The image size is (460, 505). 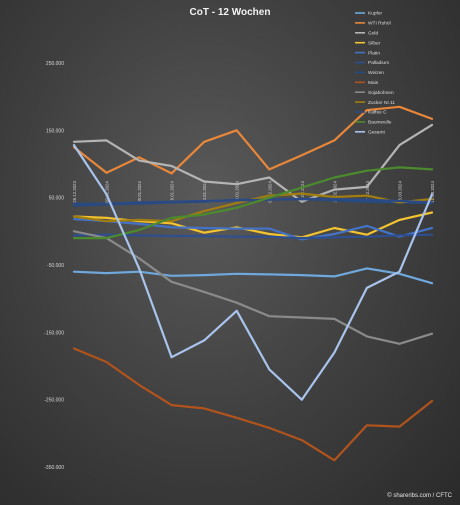 I want to click on legend-label: WTI Rohöl, so click(x=379, y=24).